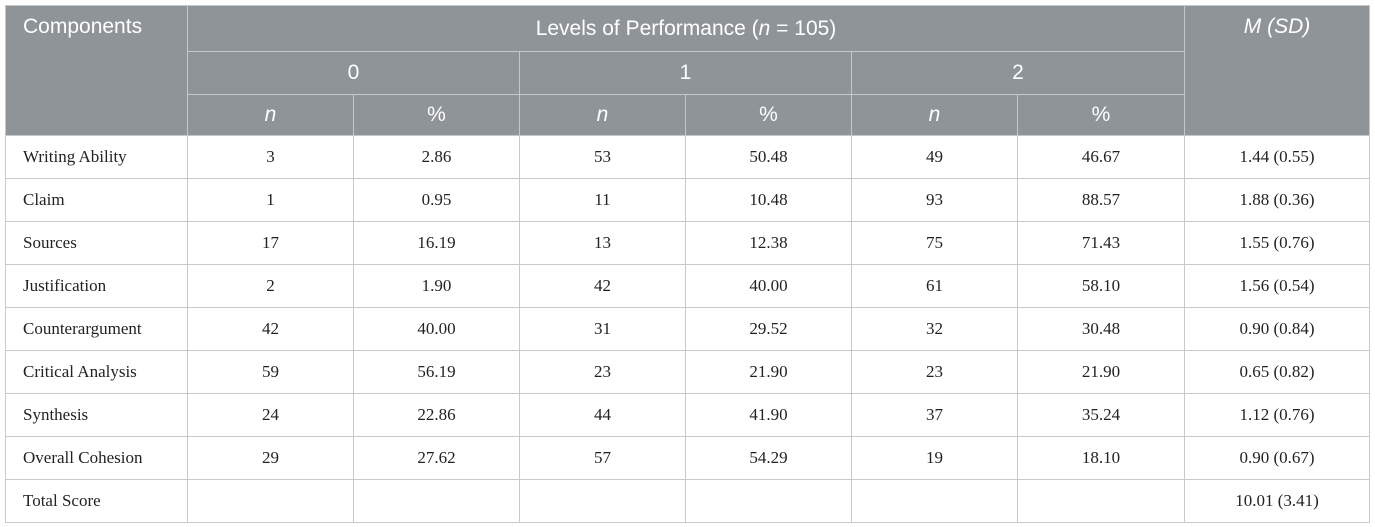 The height and width of the screenshot is (527, 1375). I want to click on row-label: Overall Cohesion, so click(96, 458).